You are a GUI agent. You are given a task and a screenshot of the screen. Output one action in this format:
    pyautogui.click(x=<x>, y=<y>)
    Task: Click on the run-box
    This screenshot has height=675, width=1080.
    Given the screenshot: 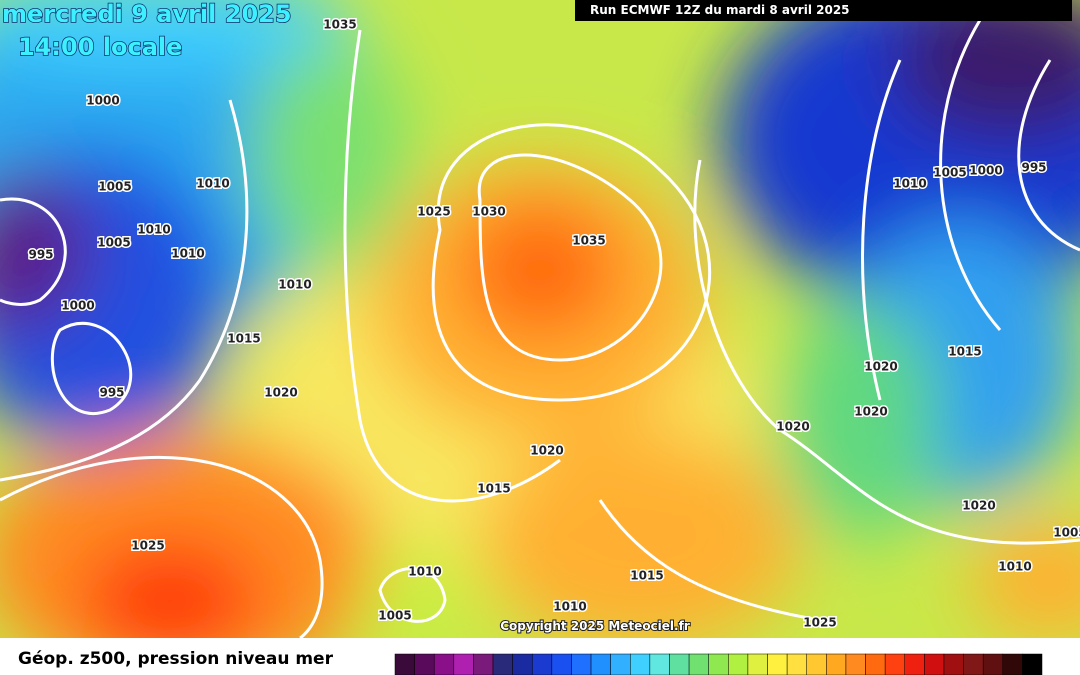 What is the action you would take?
    pyautogui.click(x=823, y=10)
    